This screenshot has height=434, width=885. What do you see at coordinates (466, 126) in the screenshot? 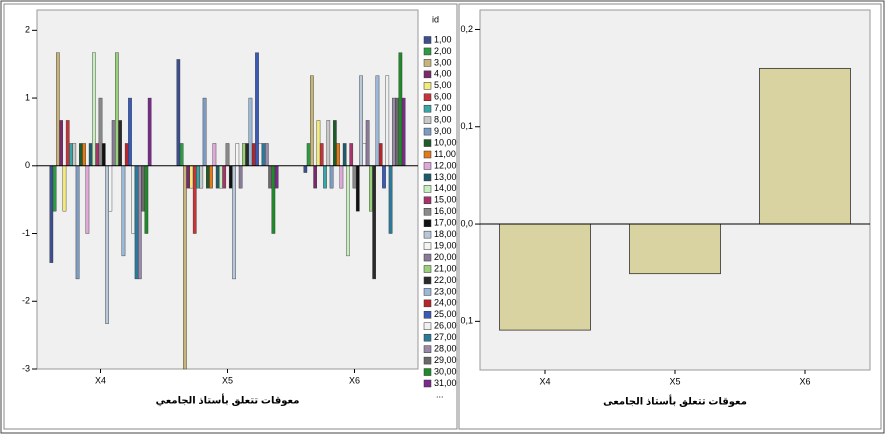
I see `y-tick-label: 0,1` at bounding box center [466, 126].